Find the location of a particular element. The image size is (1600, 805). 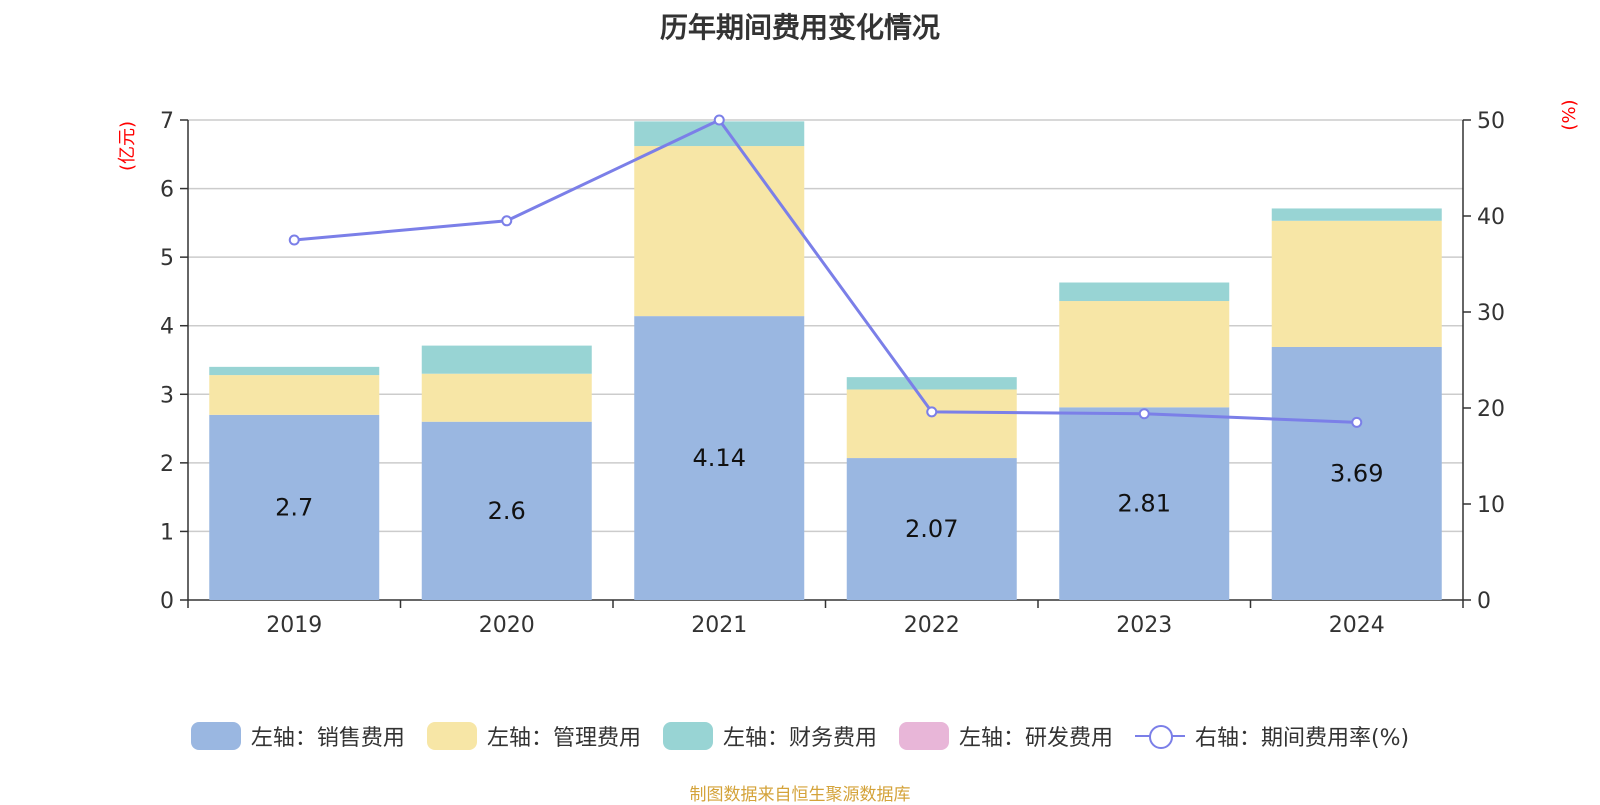

bar-admin-2022 is located at coordinates (931, 424).